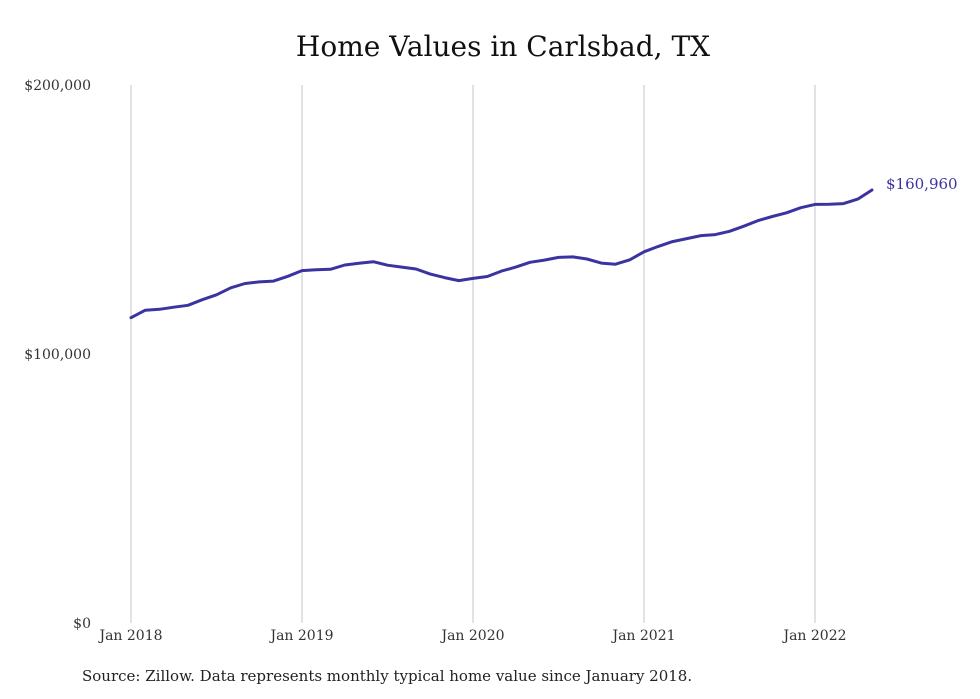 This screenshot has height=699, width=980. What do you see at coordinates (503, 46) in the screenshot?
I see `chart-title: Home Values in Carlsbad, TX` at bounding box center [503, 46].